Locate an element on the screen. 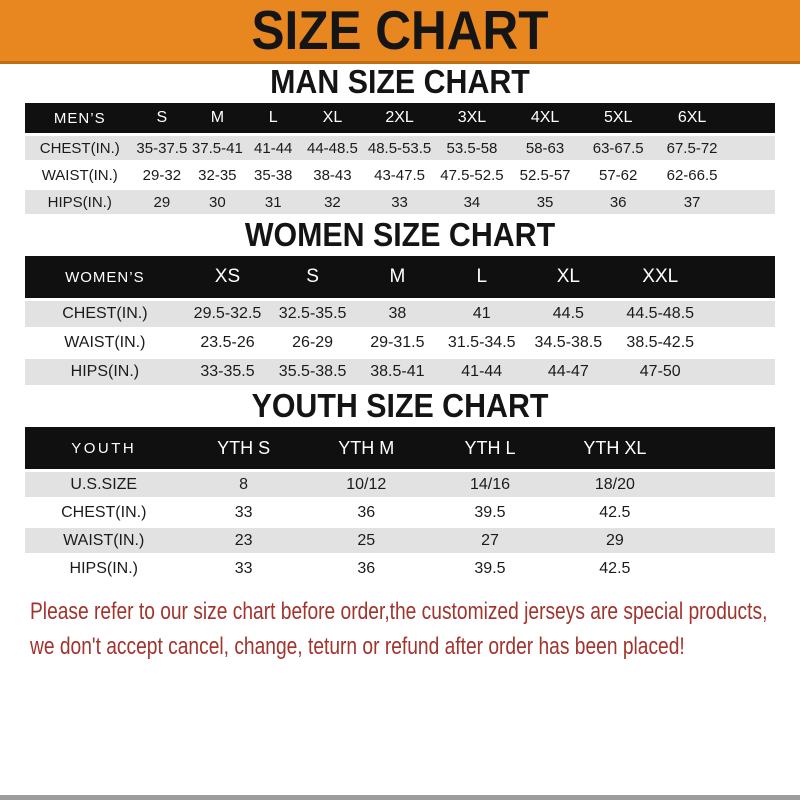 This screenshot has height=800, width=800. table-row: CHEST(IN.) 33 36 39.5 42.5 is located at coordinates (400, 512).